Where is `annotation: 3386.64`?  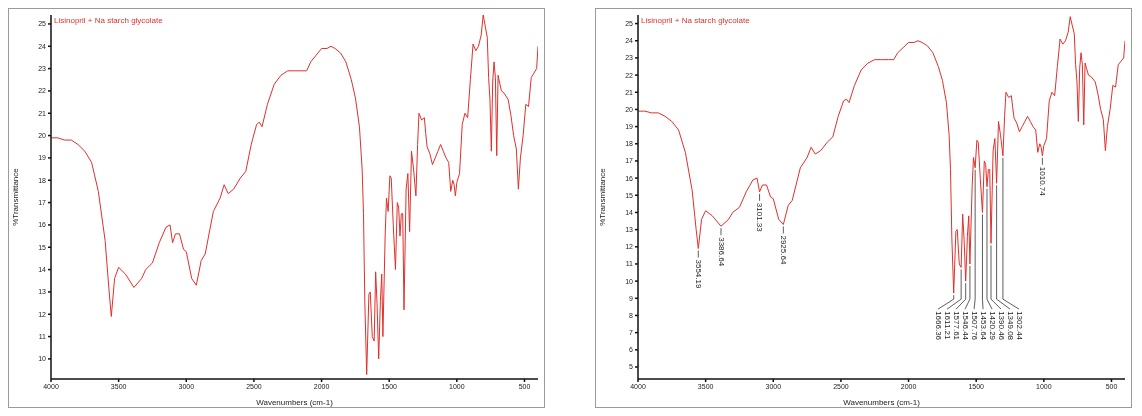
annotation: 3386.64 is located at coordinates (721, 252).